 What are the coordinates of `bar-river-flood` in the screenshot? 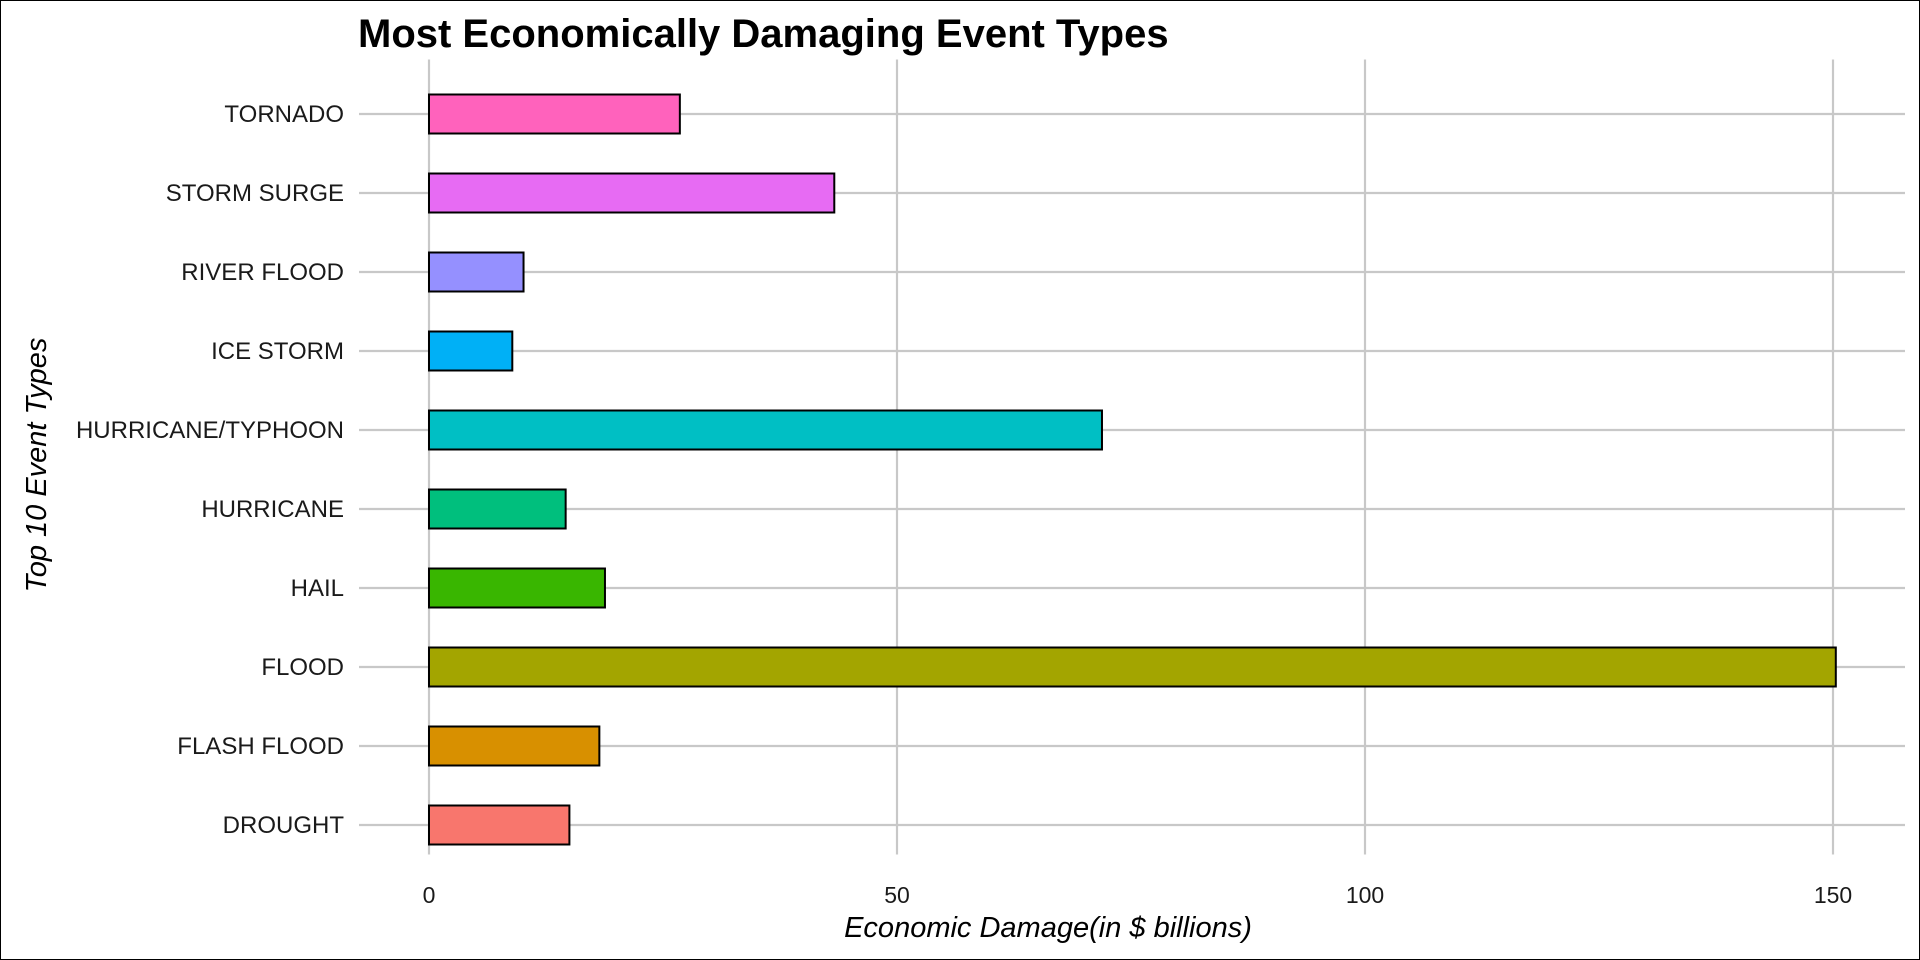 It's located at (476, 272).